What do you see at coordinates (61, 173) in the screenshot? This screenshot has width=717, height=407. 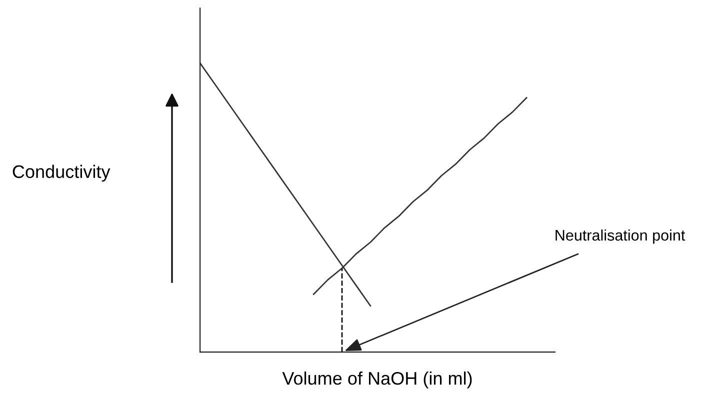 I see `y-axis-title: Conductivity` at bounding box center [61, 173].